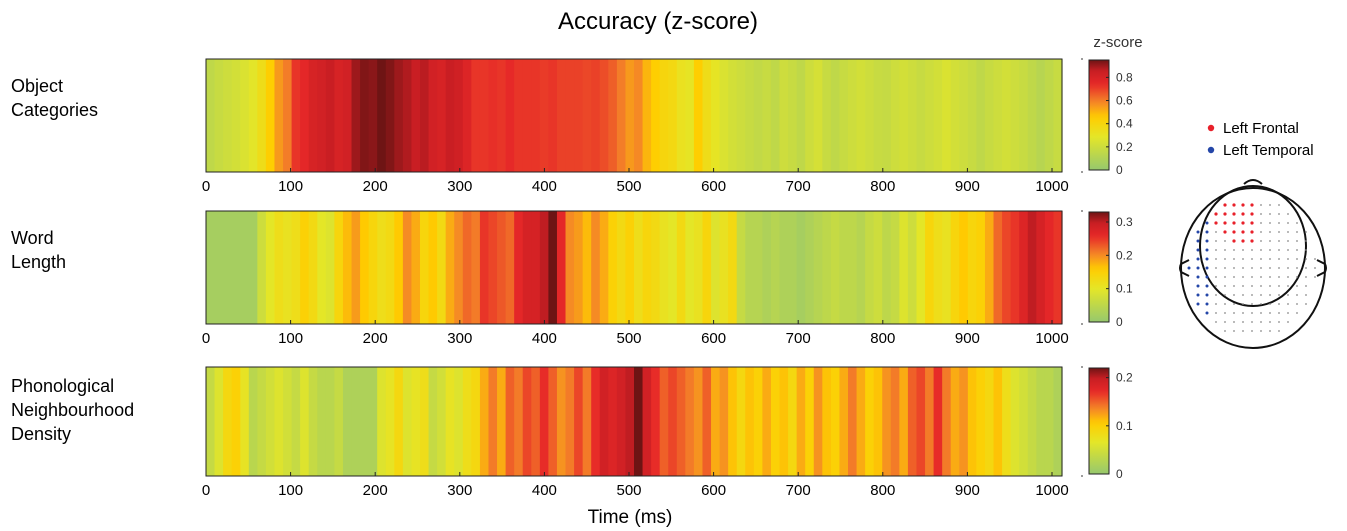  Describe the element at coordinates (882, 490) in the screenshot. I see `x-tick-label: 800` at that location.